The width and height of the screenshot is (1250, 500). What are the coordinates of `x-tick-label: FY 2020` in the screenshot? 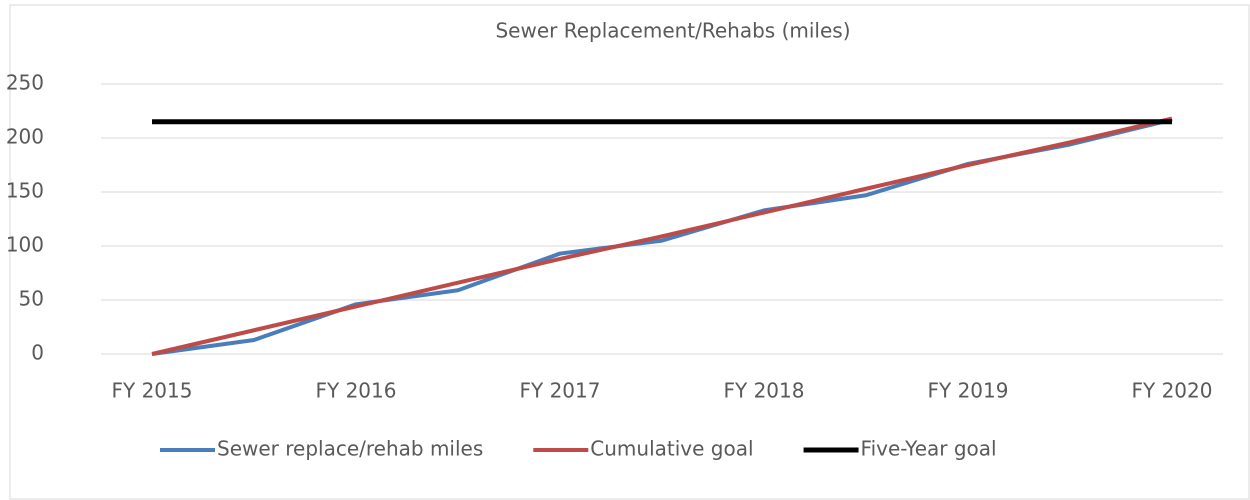 It's located at (1172, 391).